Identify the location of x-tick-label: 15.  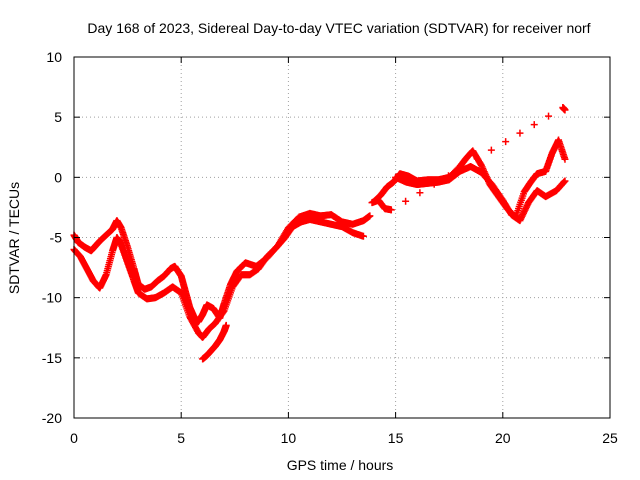
(396, 438).